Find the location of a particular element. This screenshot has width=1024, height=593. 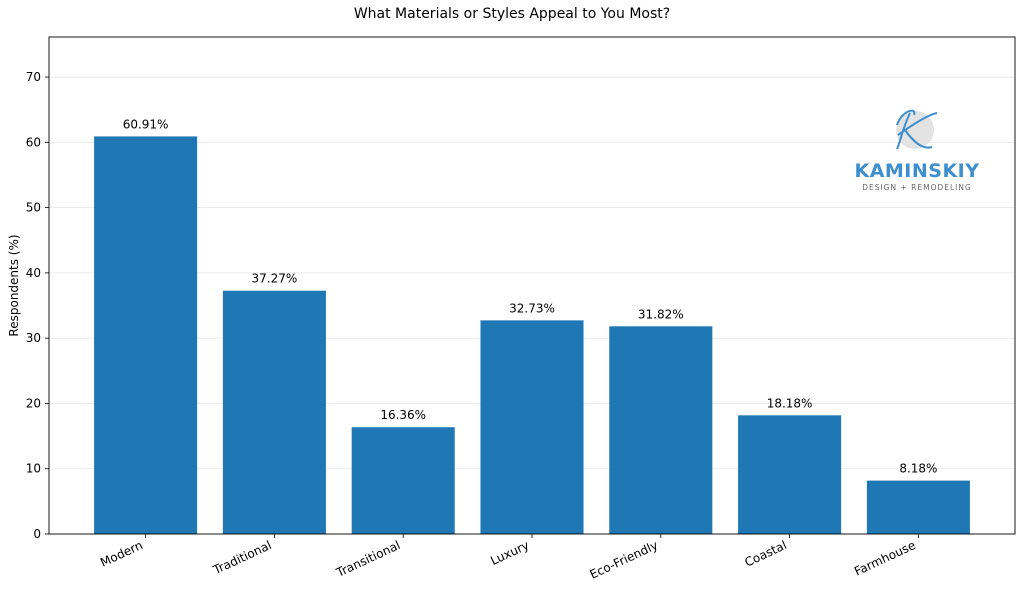

logo-tagline: DESIGN + REMODELING is located at coordinates (917, 187).